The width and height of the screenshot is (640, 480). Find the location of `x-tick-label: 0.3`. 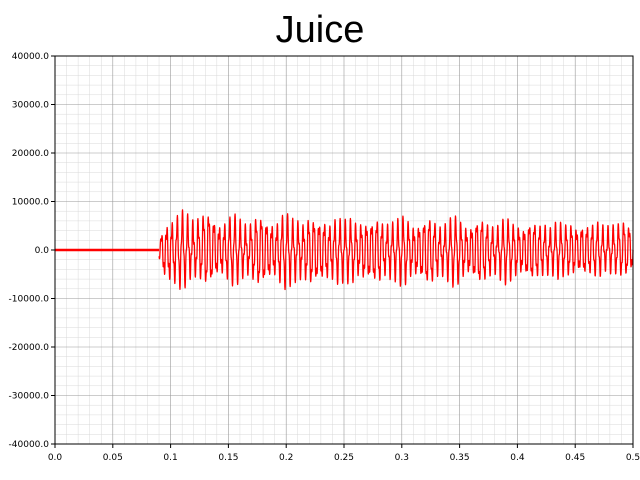

x-tick-label: 0.3 is located at coordinates (402, 458).